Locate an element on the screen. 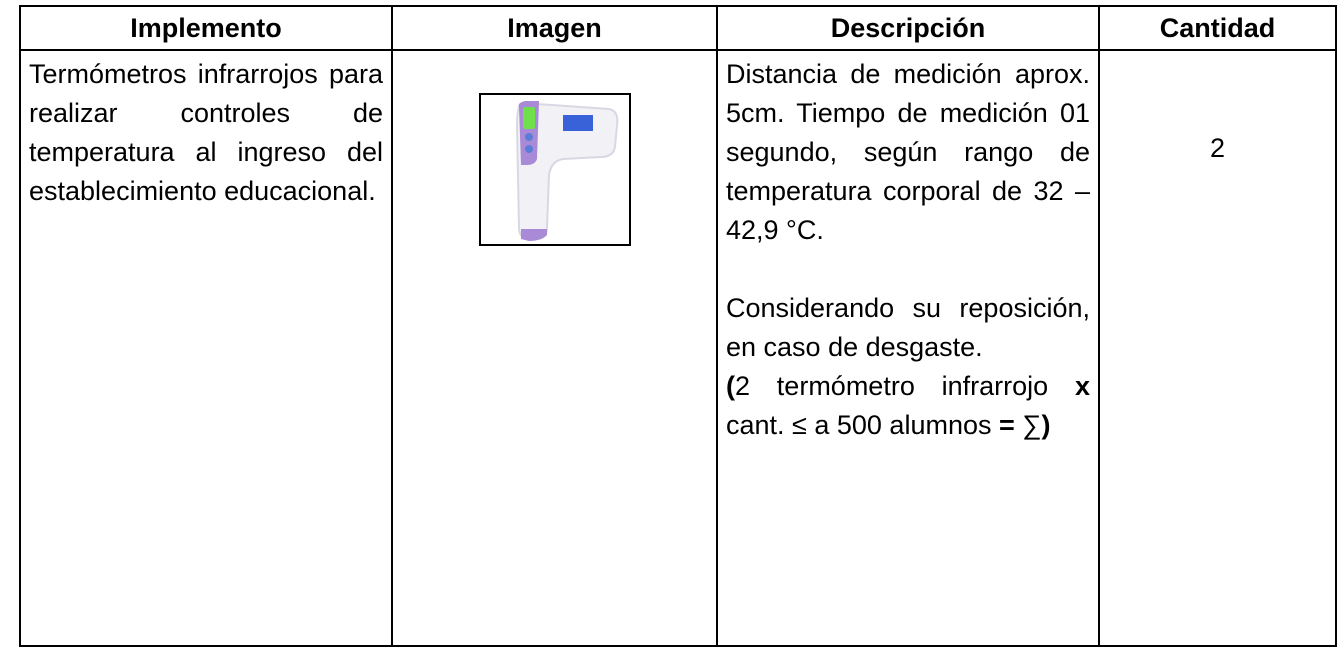 The width and height of the screenshot is (1338, 647). formula-text: 2 termómetro infrarrojo is located at coordinates (892, 386).